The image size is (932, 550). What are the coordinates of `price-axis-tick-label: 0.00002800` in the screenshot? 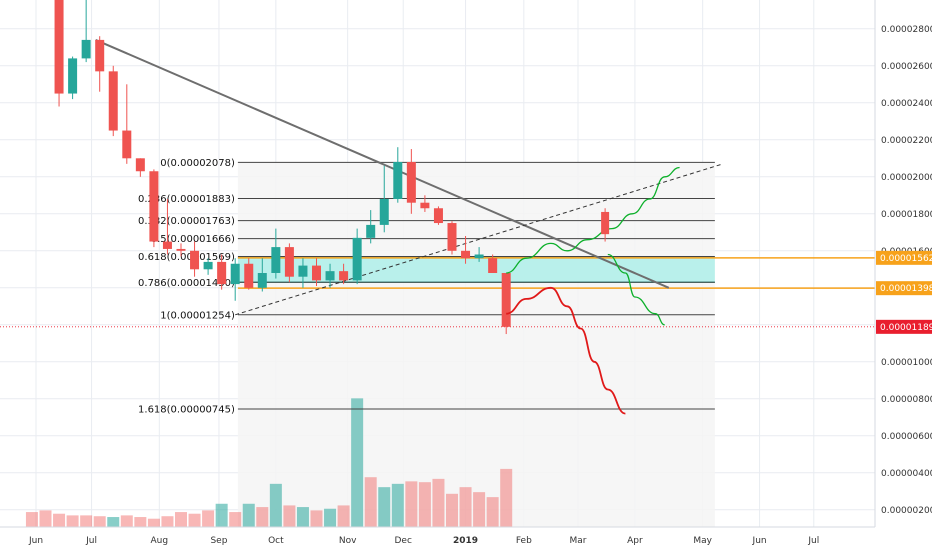 It's located at (906, 30).